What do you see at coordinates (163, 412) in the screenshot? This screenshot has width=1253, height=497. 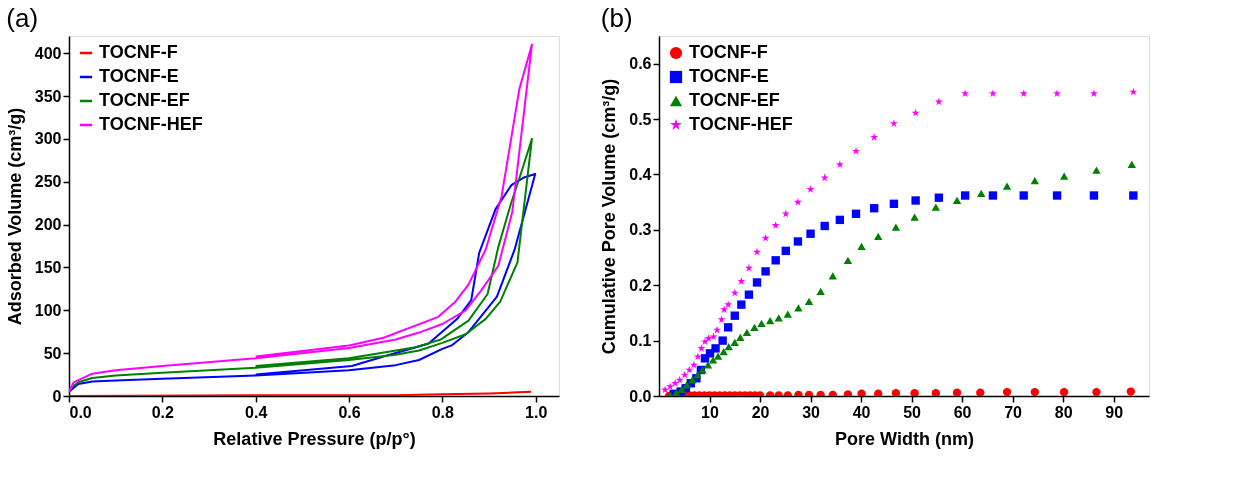 I see `x-tick-label: 0.2` at bounding box center [163, 412].